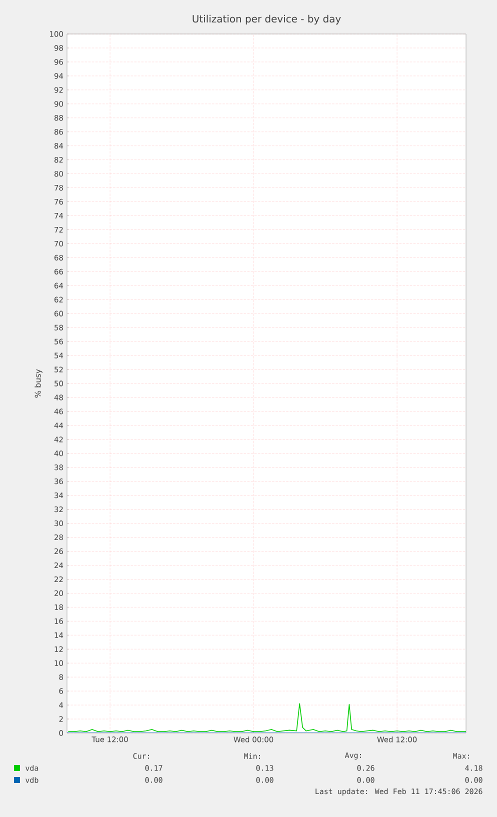 Image resolution: width=497 pixels, height=817 pixels. I want to click on chart-title: Utilization per device - by day, so click(266, 19).